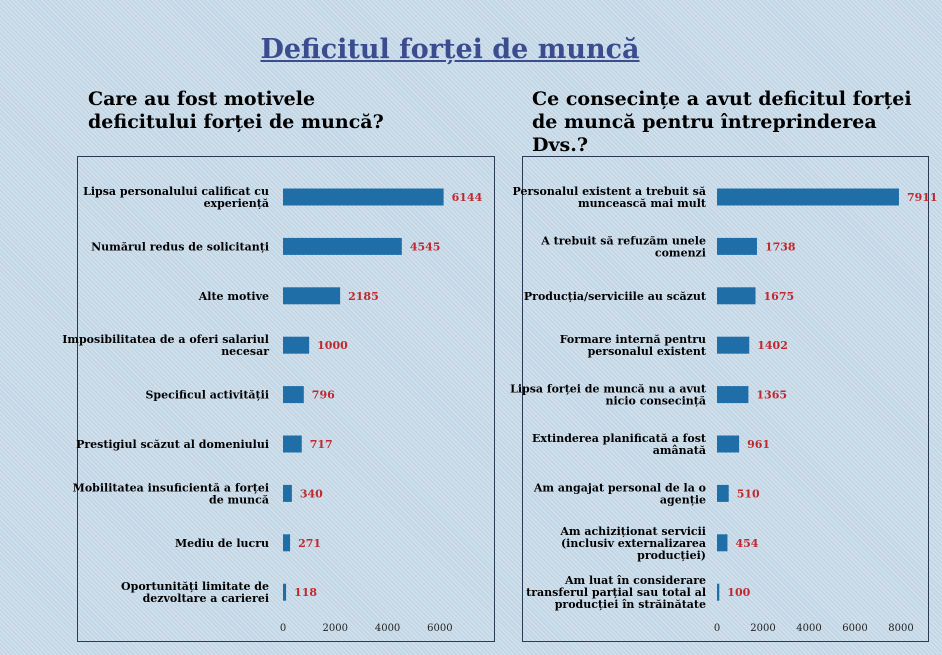  I want to click on category-label-line: comenzi, so click(680, 252).